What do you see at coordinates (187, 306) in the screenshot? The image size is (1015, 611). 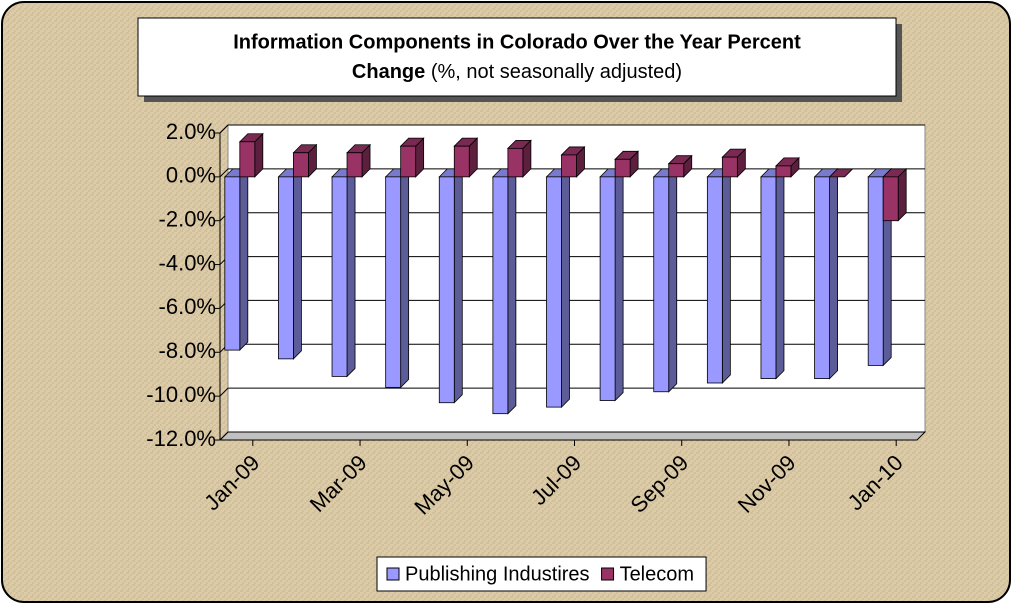 I see `y-tick-label: -6.0%` at bounding box center [187, 306].